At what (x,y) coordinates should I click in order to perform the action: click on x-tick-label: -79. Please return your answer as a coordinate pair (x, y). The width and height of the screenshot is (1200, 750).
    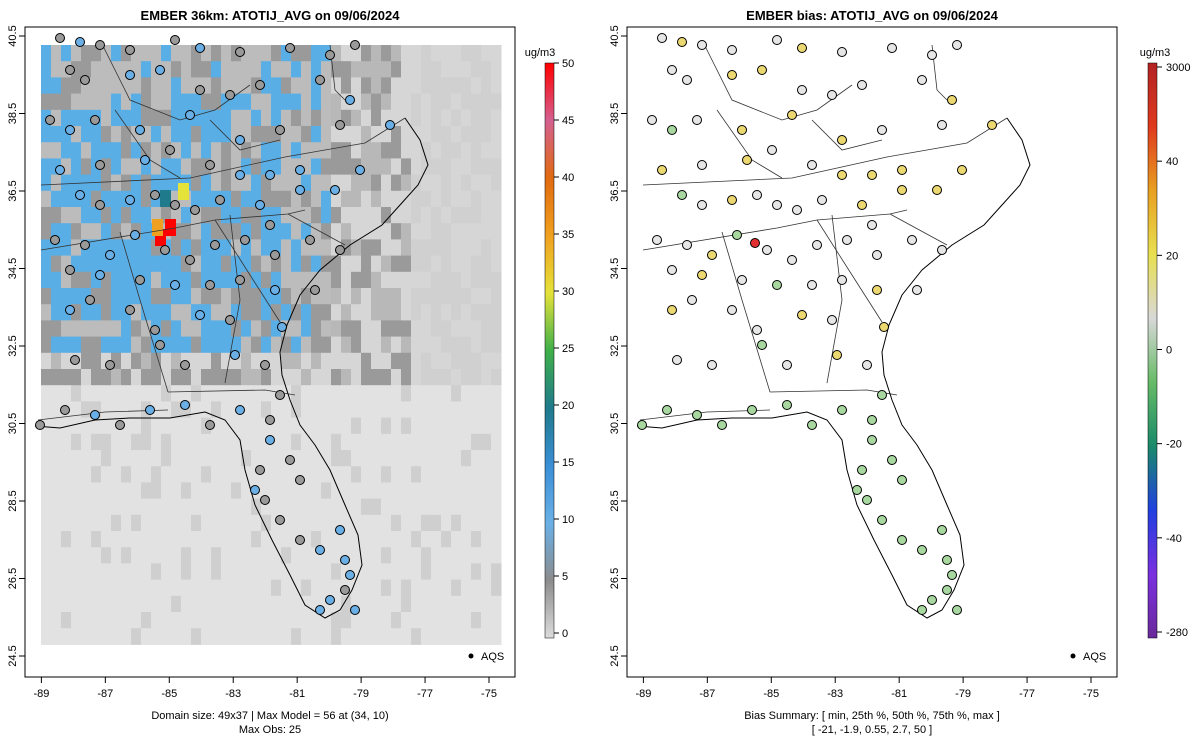
    Looking at the image, I should click on (361, 694).